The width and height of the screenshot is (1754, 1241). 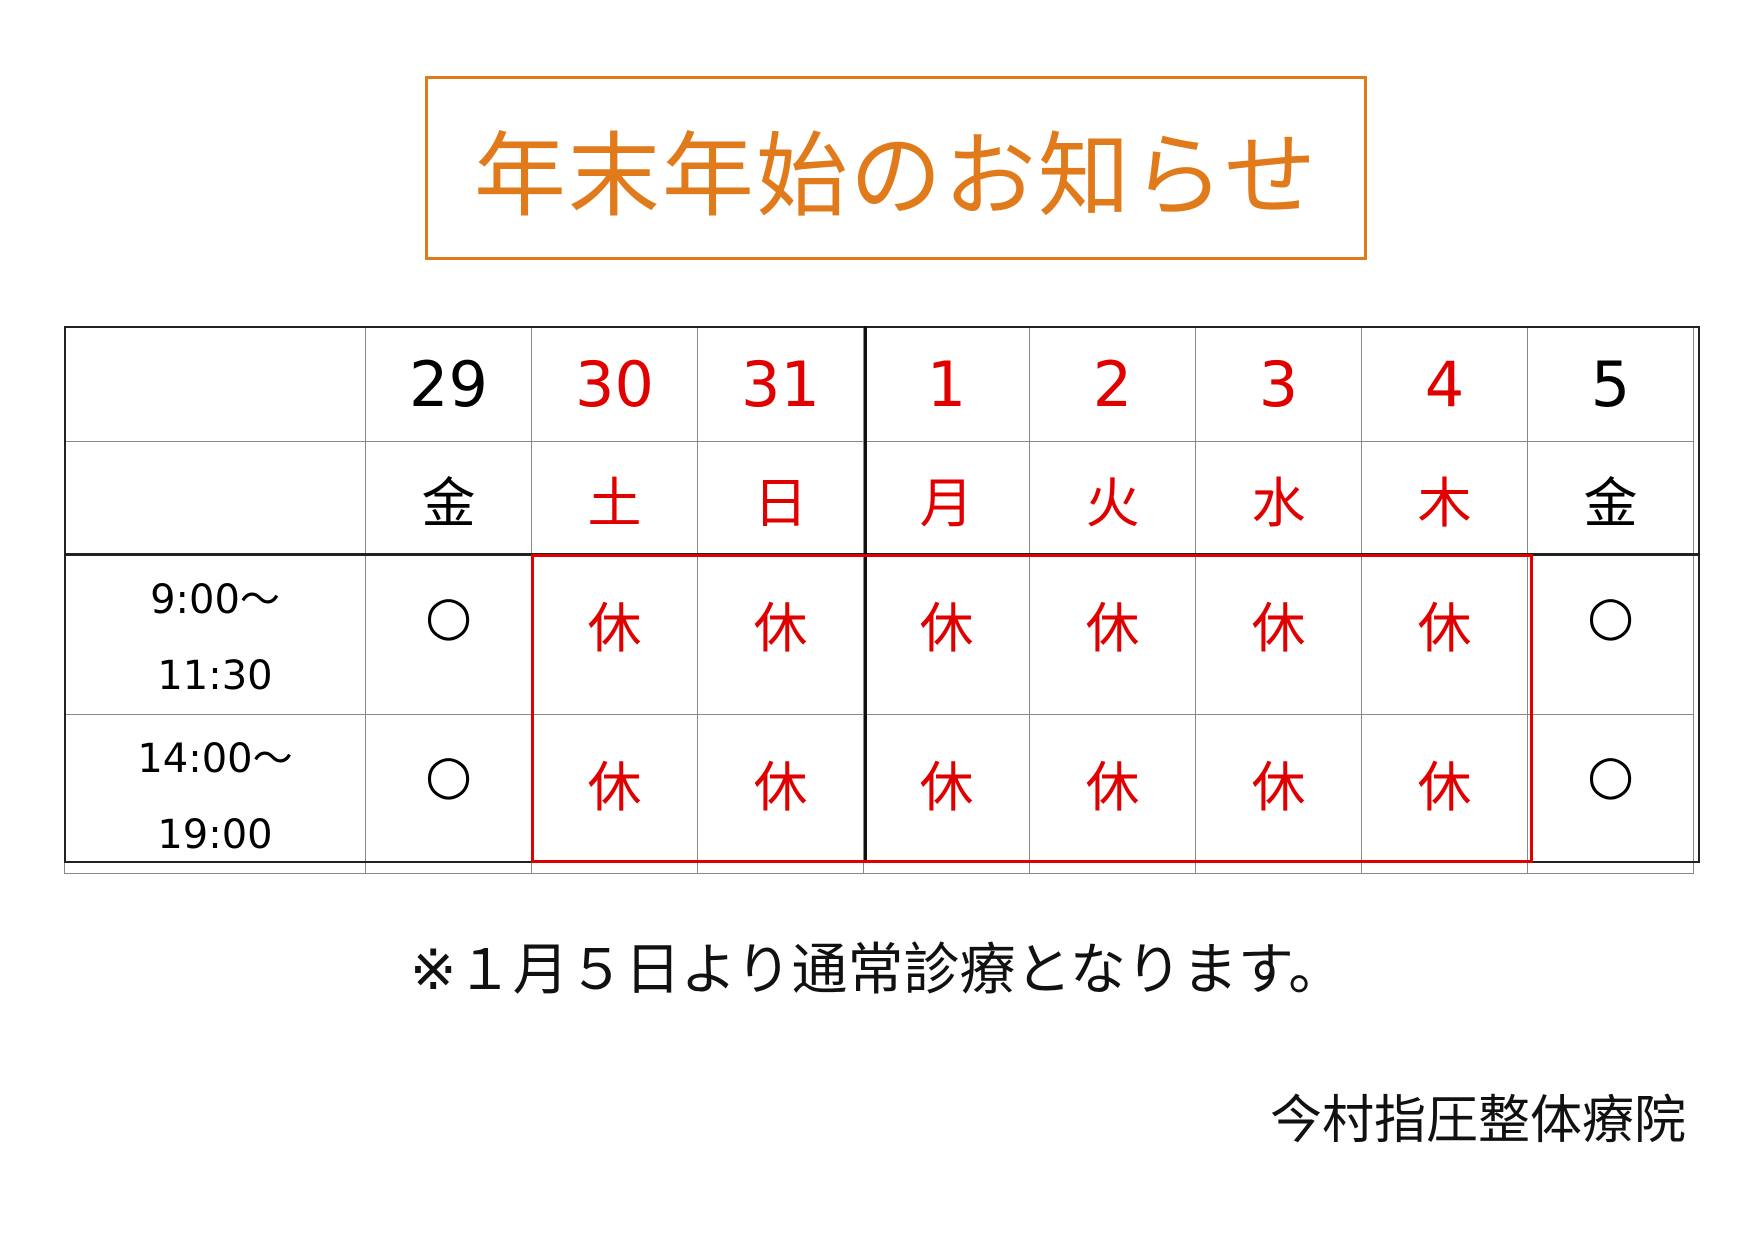 What do you see at coordinates (877, 970) in the screenshot?
I see `note: ※１月５日より通常診療となります。` at bounding box center [877, 970].